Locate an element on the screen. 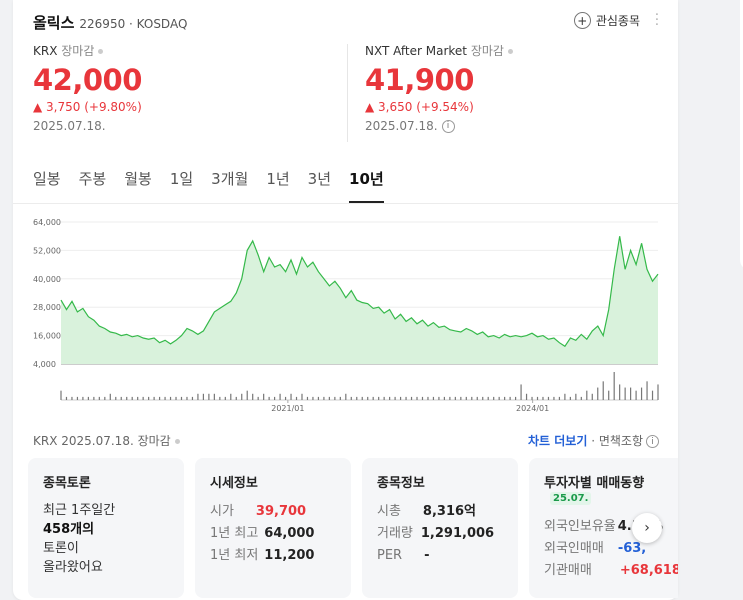 Image resolution: width=743 pixels, height=600 pixels. side-card is located at coordinates (741, 135).